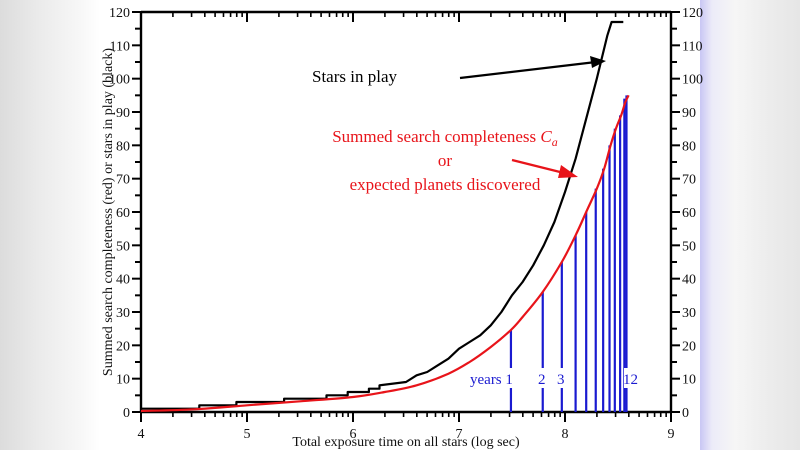 The width and height of the screenshot is (800, 450). Describe the element at coordinates (247, 434) in the screenshot. I see `x-tick-label: 5` at that location.